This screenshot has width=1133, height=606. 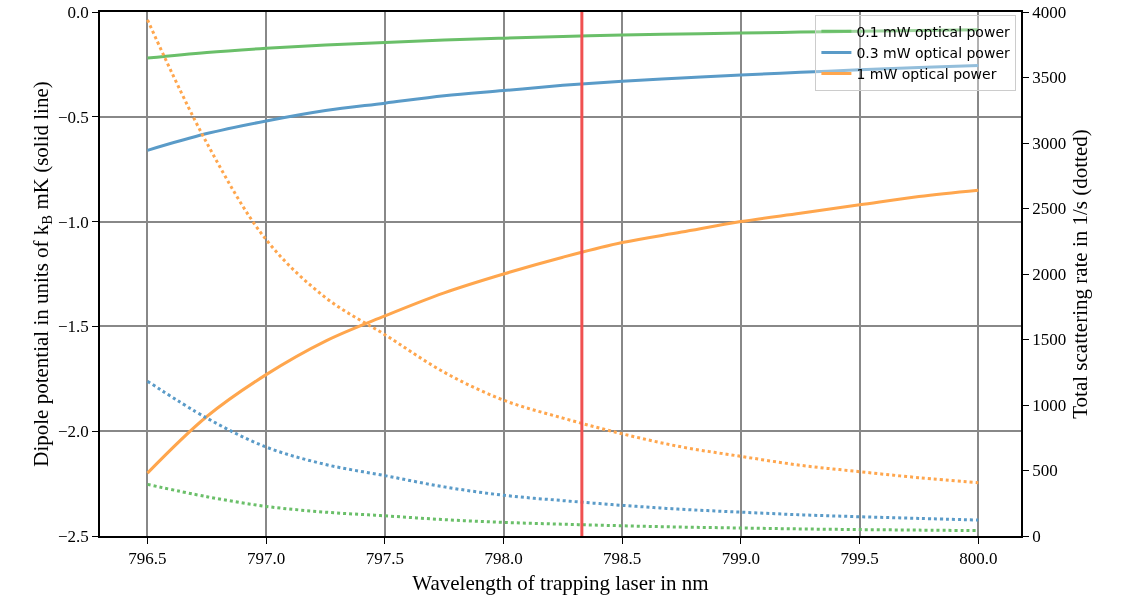 What do you see at coordinates (622, 559) in the screenshot?
I see `x-tick-label: 798.5` at bounding box center [622, 559].